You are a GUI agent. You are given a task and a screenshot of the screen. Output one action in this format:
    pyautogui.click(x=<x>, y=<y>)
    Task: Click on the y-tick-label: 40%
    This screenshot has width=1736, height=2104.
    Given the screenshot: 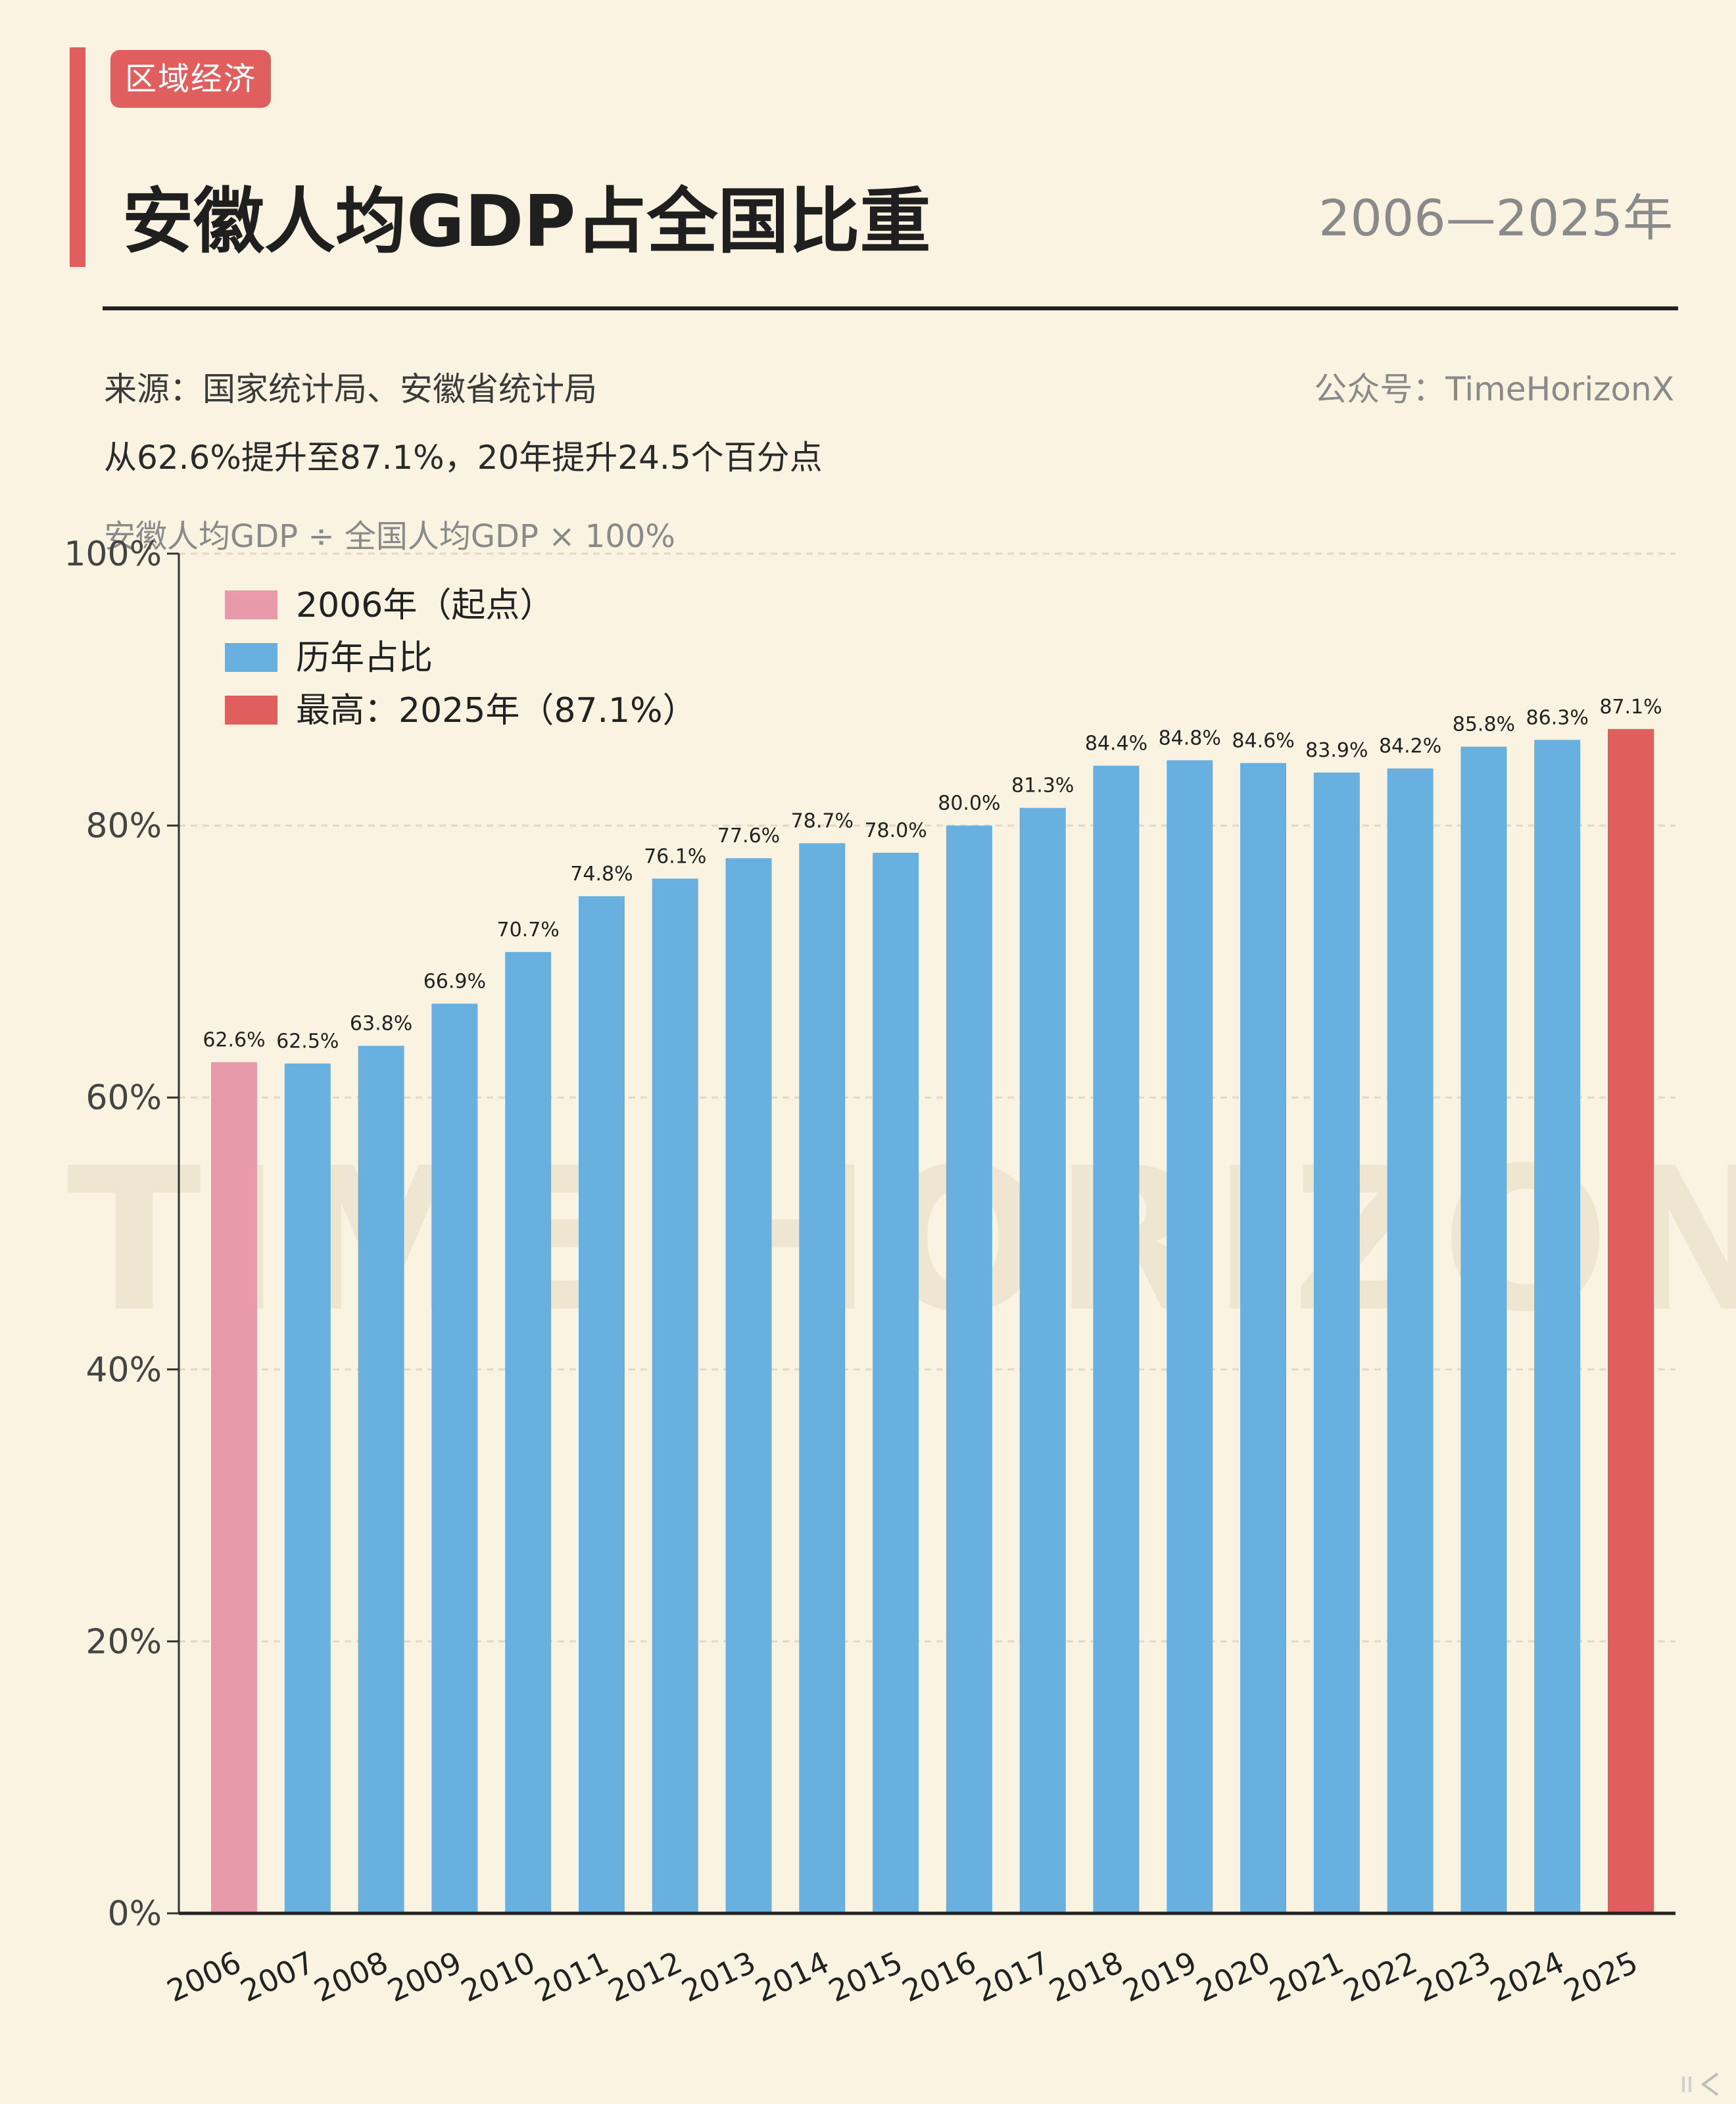 What is the action you would take?
    pyautogui.click(x=123, y=1370)
    